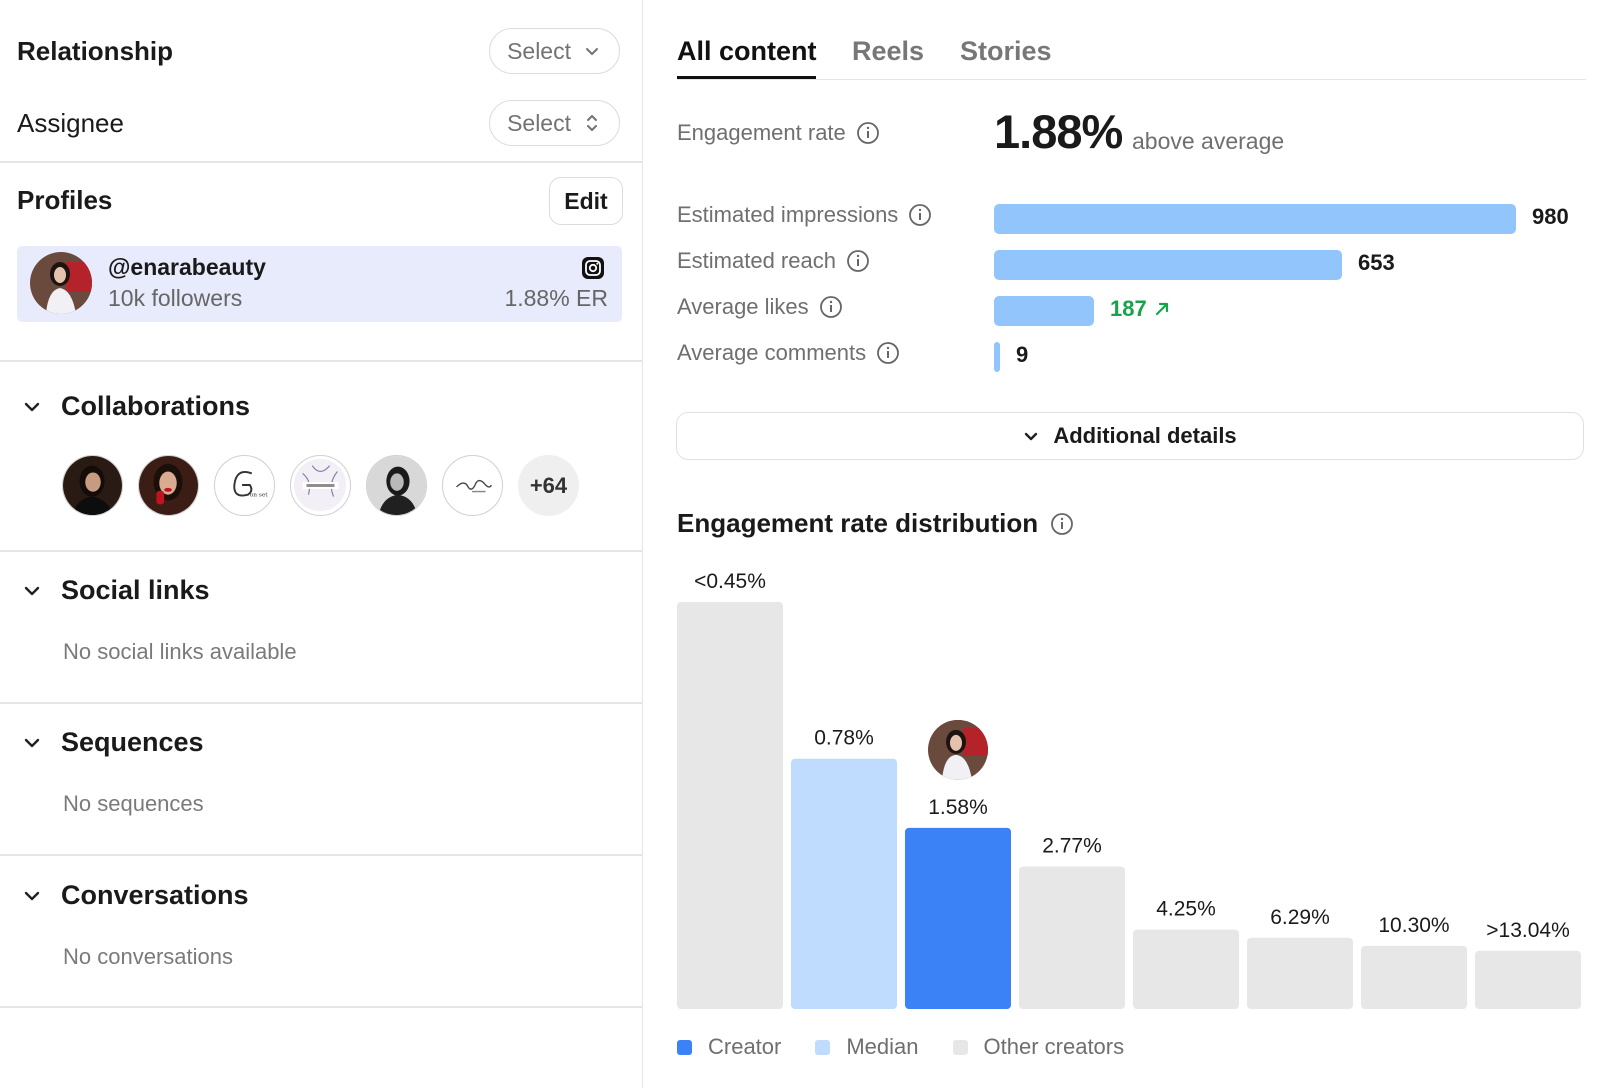 The image size is (1600, 1088). I want to click on active-tab-indicator, so click(746, 77).